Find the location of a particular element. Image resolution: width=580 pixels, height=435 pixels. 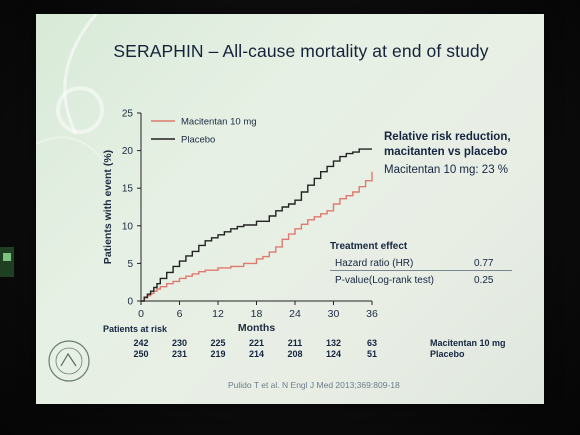

chart-legend: Macitentan 10 mg Placebo is located at coordinates (204, 131).